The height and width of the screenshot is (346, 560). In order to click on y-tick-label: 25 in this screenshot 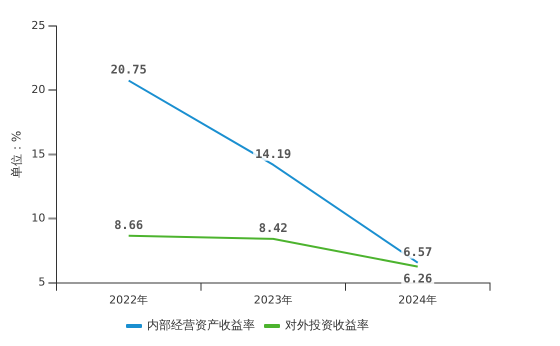, I will do `click(38, 25)`.